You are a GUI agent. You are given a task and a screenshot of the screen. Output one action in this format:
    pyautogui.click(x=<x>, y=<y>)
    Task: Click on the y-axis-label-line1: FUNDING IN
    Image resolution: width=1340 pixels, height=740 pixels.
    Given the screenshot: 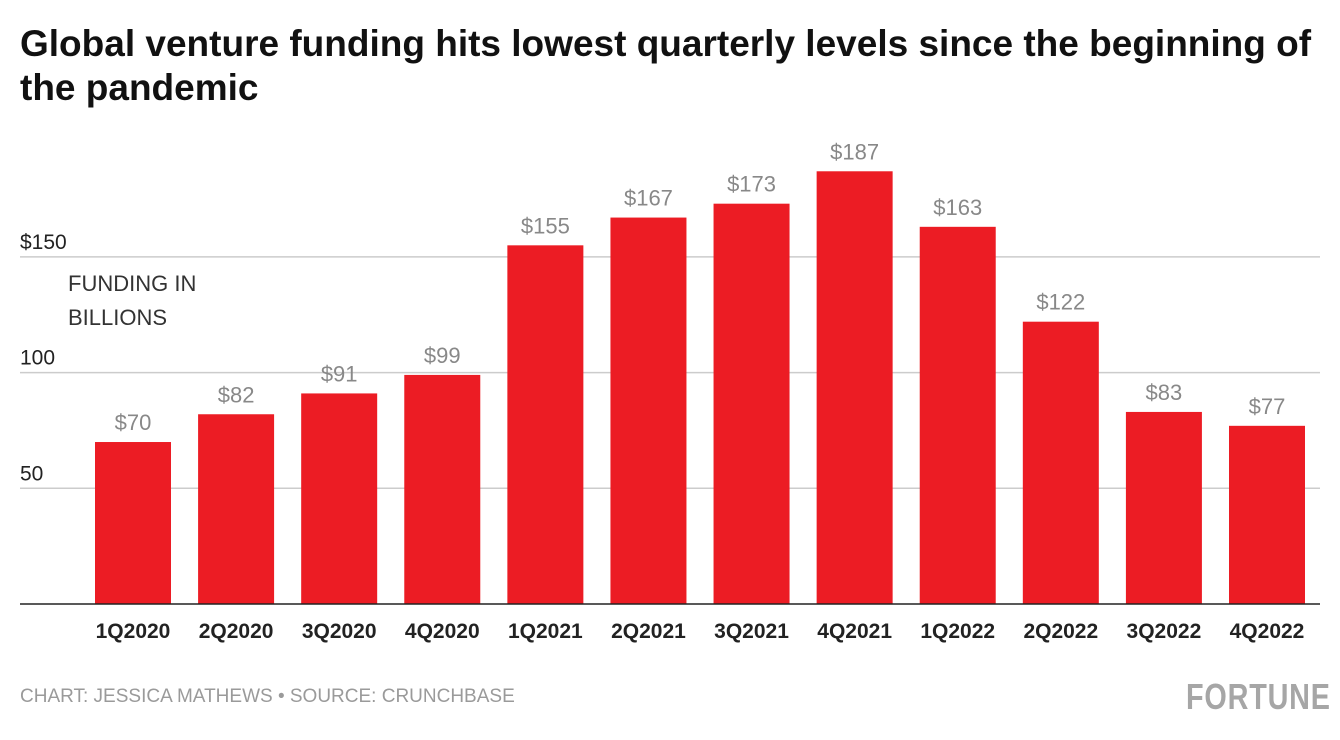 What is the action you would take?
    pyautogui.click(x=132, y=283)
    